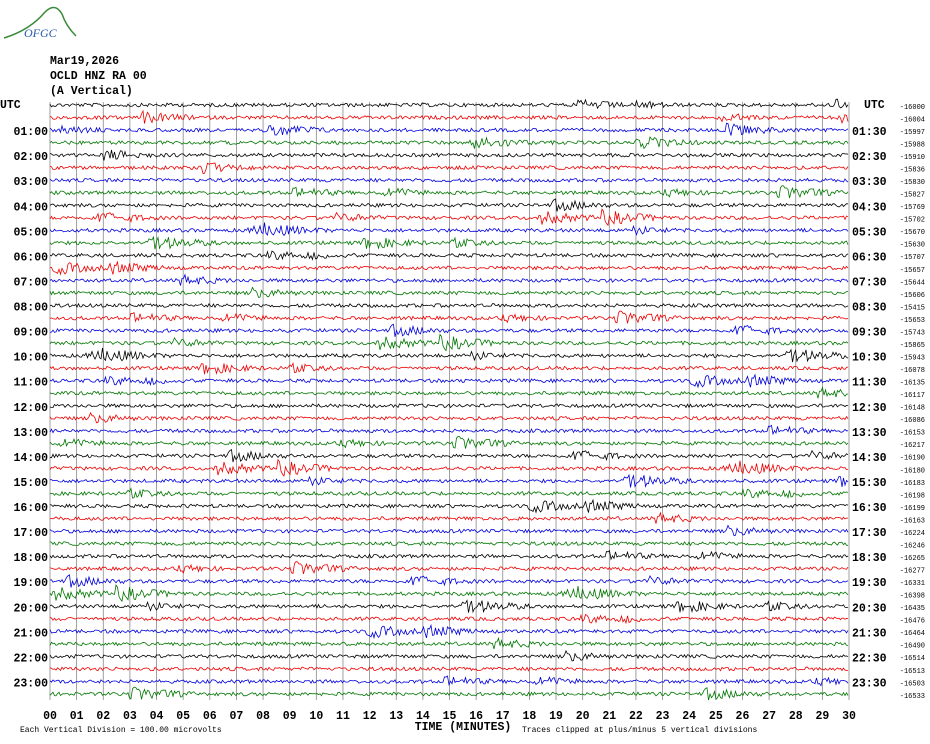 Image resolution: width=930 pixels, height=744 pixels. Describe the element at coordinates (912, 158) in the screenshot. I see `right-value: -15910` at that location.